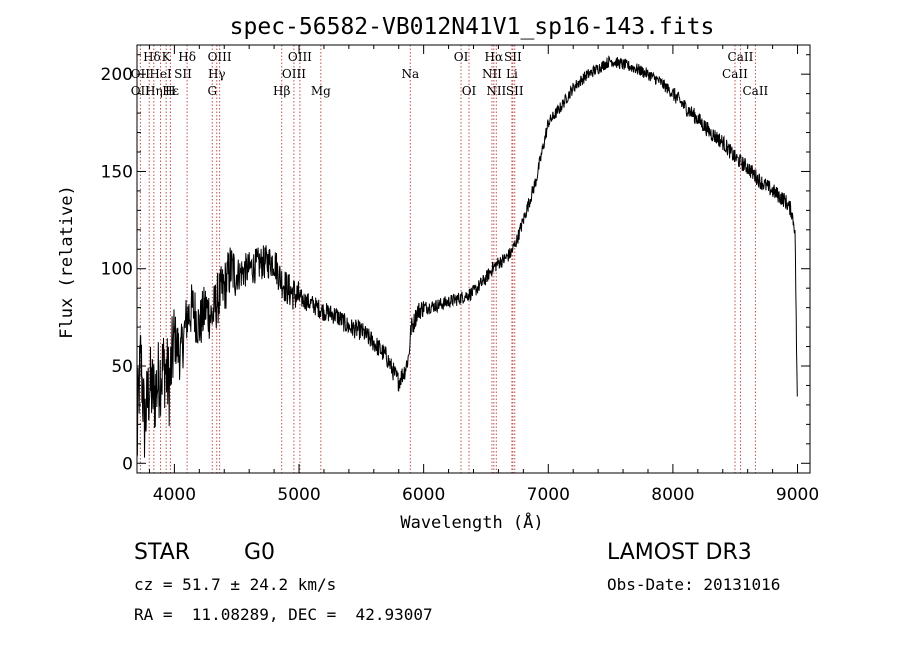  I want to click on spectral-line-label: G, so click(212, 91).